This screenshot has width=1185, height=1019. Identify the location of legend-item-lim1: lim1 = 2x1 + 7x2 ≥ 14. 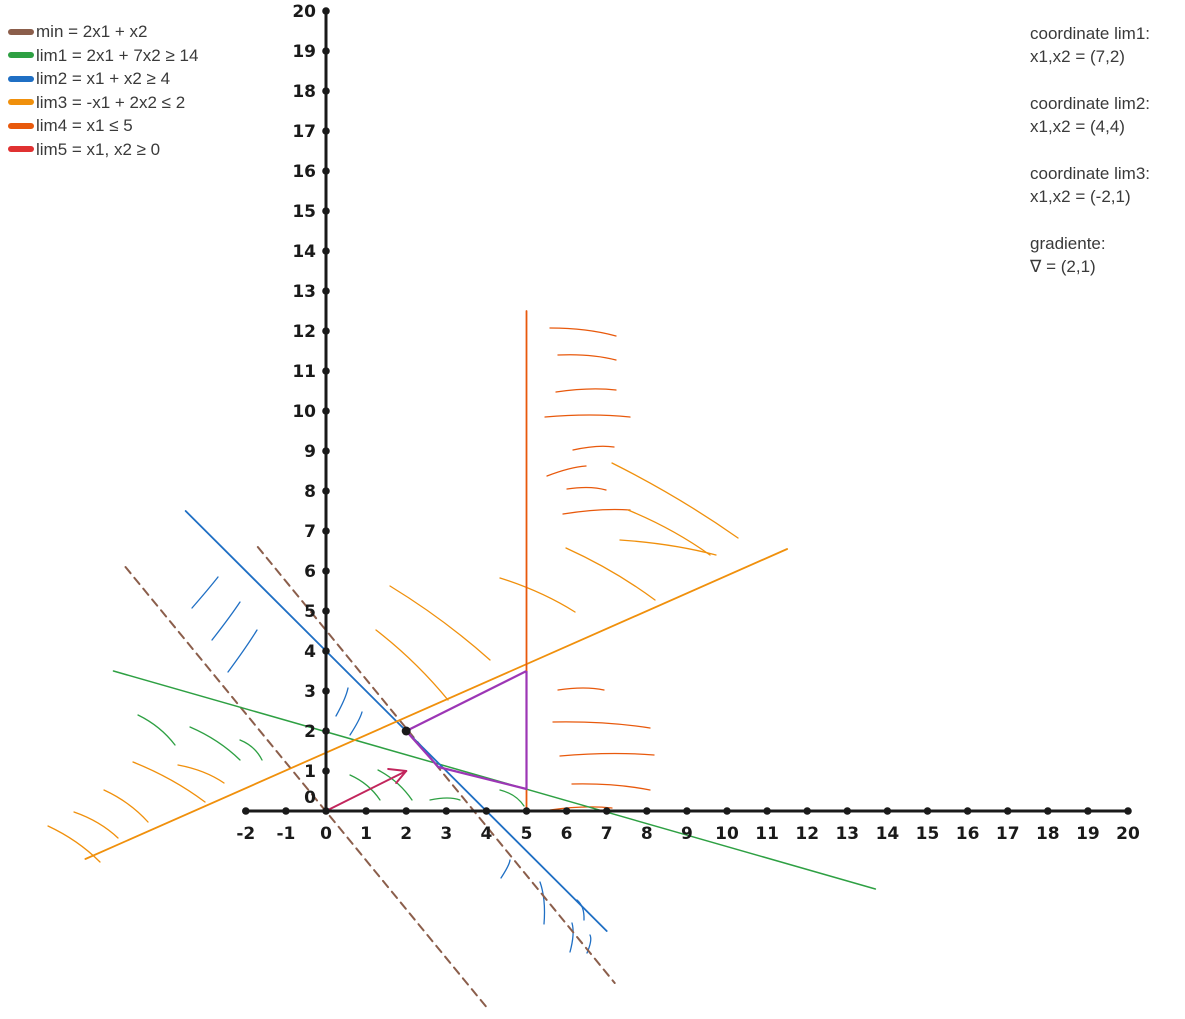
(103, 56).